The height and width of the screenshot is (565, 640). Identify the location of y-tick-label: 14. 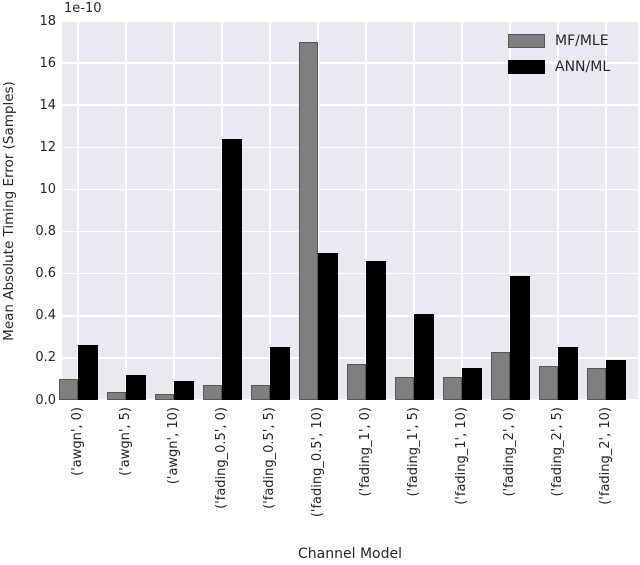
(47, 105).